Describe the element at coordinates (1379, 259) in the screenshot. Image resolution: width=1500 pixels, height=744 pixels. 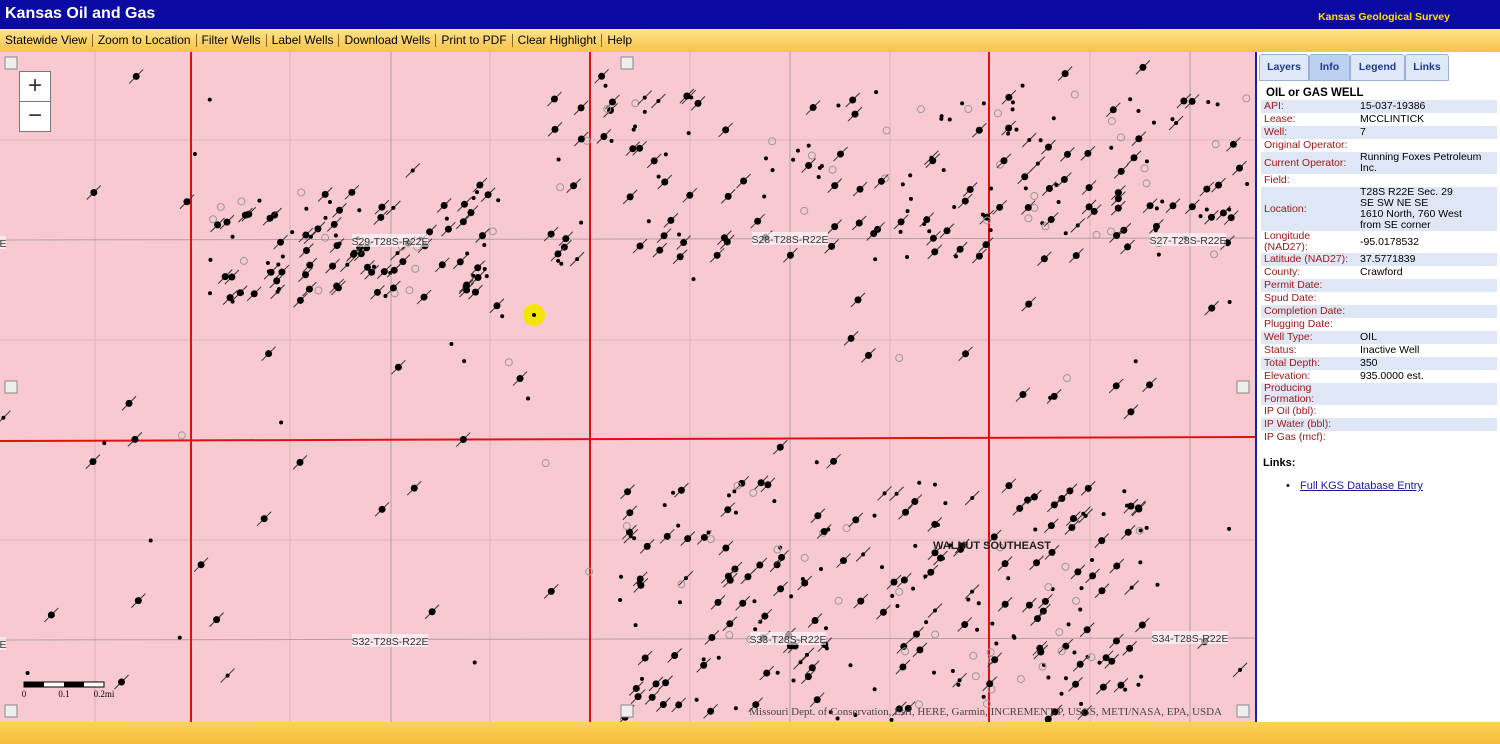
I see `info-row: Latitude (NAD27): 37.5771839` at that location.